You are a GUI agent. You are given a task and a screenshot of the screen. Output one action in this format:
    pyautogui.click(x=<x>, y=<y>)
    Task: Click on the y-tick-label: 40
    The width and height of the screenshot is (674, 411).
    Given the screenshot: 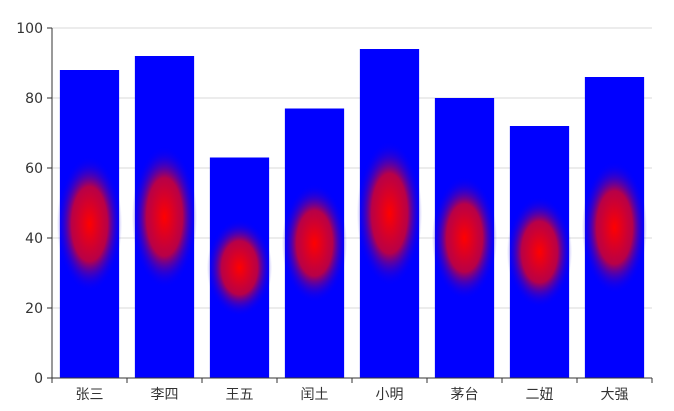 What is the action you would take?
    pyautogui.click(x=34, y=239)
    